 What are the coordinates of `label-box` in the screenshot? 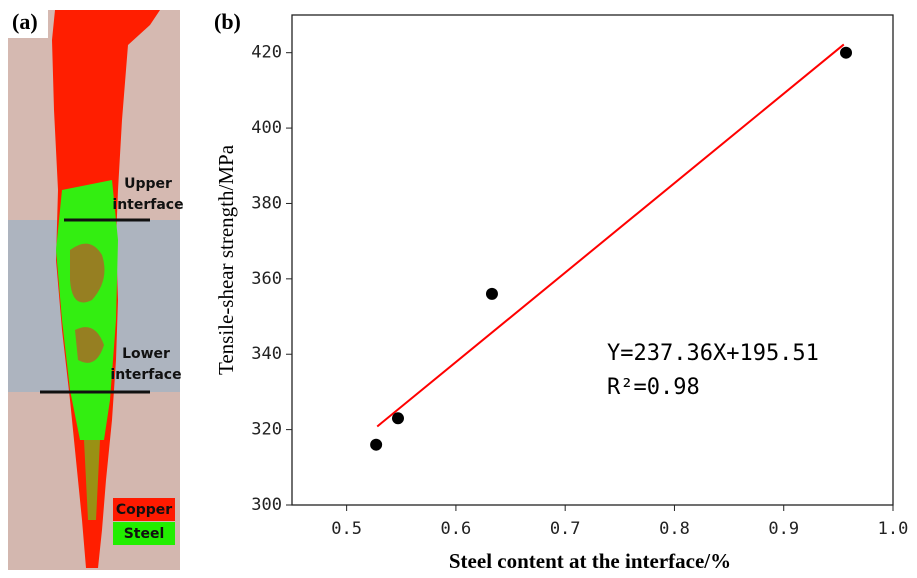 It's located at (28, 23).